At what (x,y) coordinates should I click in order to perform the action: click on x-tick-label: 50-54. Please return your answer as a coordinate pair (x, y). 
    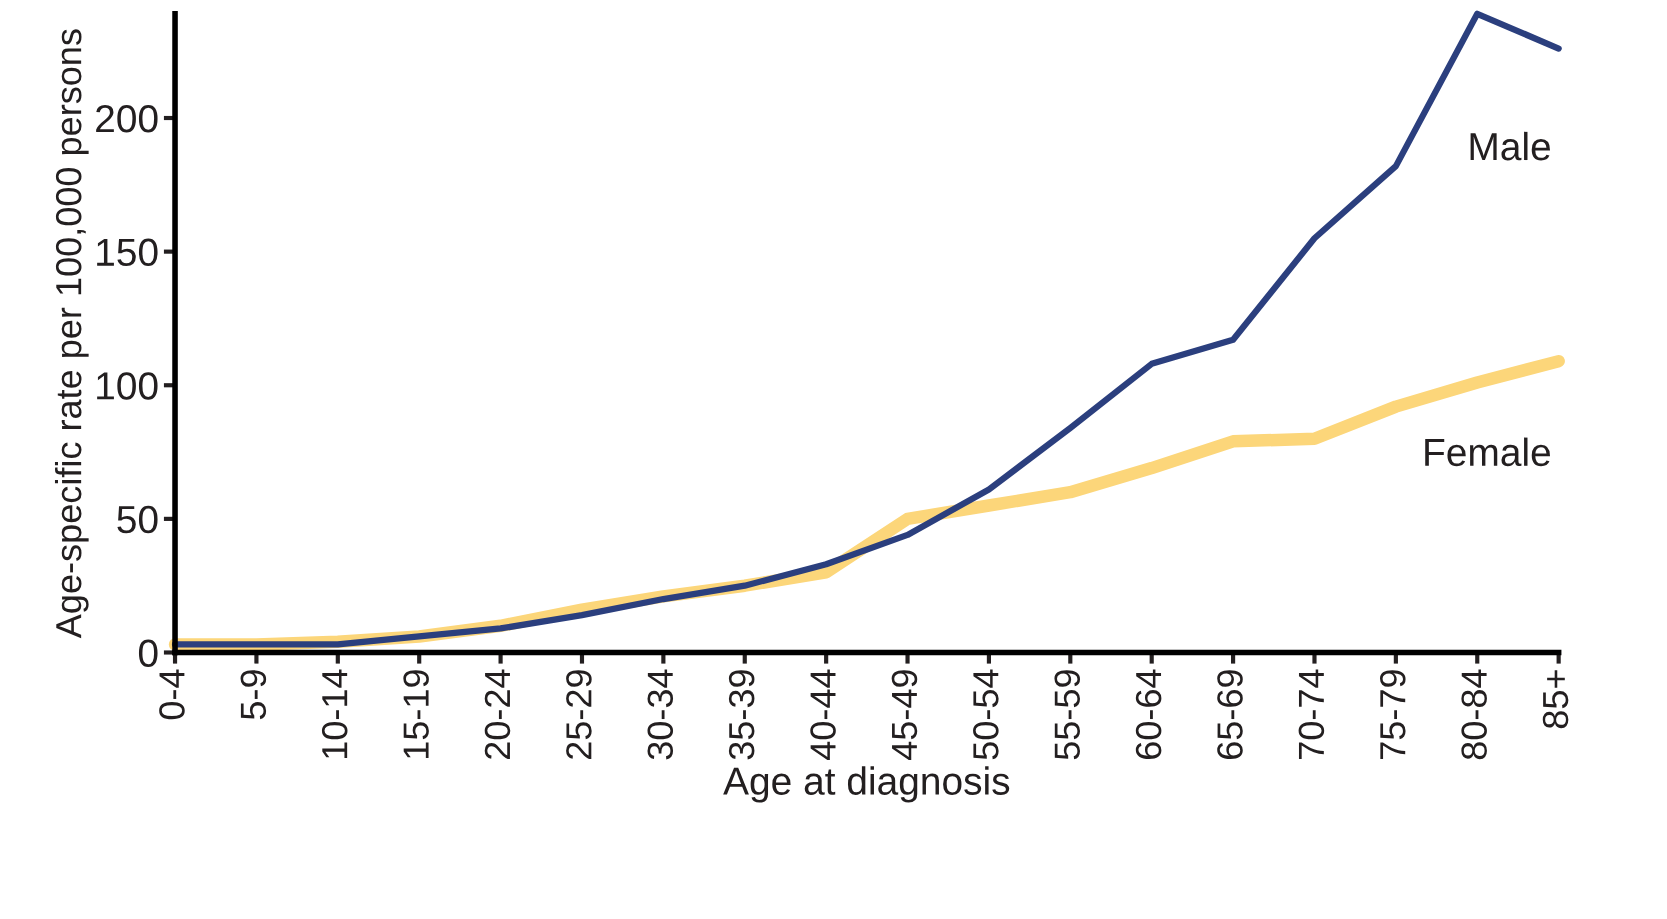
    Looking at the image, I should click on (986, 714).